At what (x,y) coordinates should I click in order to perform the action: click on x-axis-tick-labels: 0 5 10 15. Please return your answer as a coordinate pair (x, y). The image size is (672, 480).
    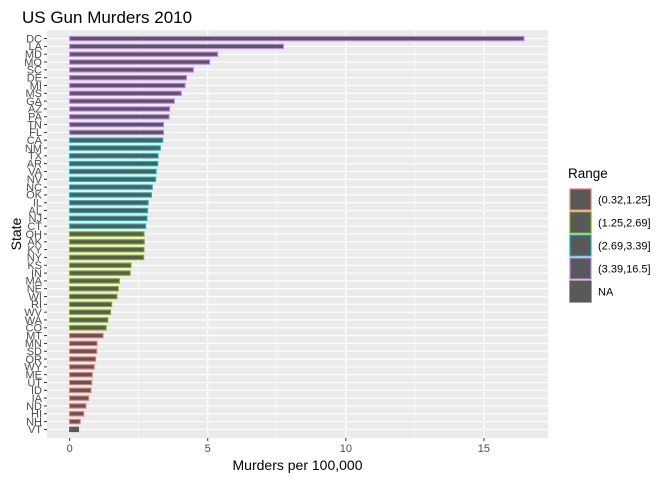
    Looking at the image, I should click on (278, 446).